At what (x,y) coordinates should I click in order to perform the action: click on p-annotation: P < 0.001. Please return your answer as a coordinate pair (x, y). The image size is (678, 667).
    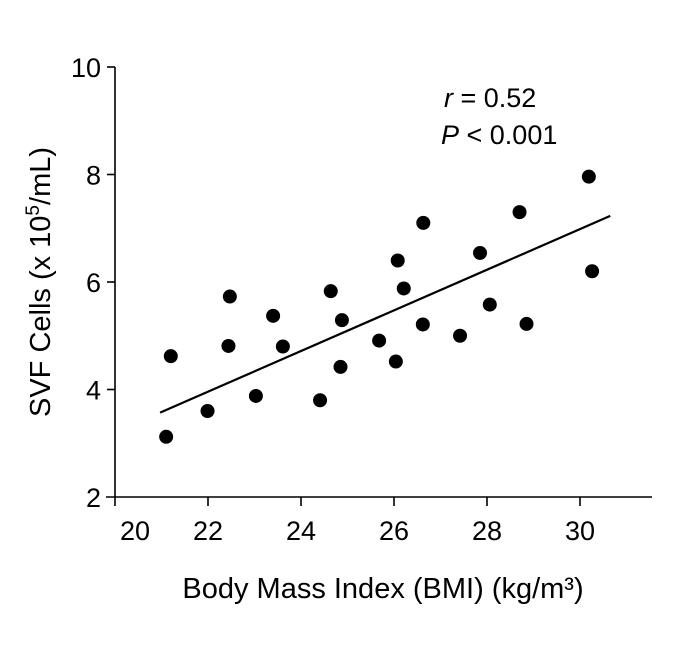
    Looking at the image, I should click on (499, 135).